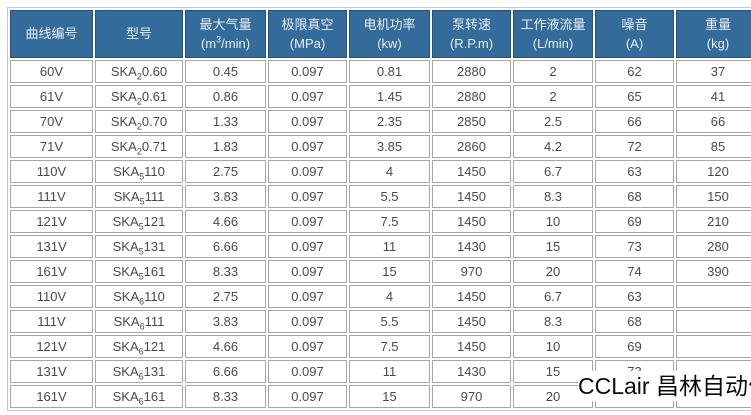  What do you see at coordinates (139, 371) in the screenshot?
I see `cell-model: SKA6131` at bounding box center [139, 371].